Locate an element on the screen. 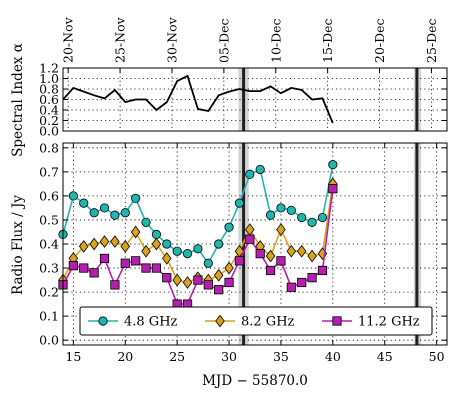 Image resolution: width=459 pixels, height=413 pixels. bottom-y-tick-label: 0.4 is located at coordinates (49, 244).